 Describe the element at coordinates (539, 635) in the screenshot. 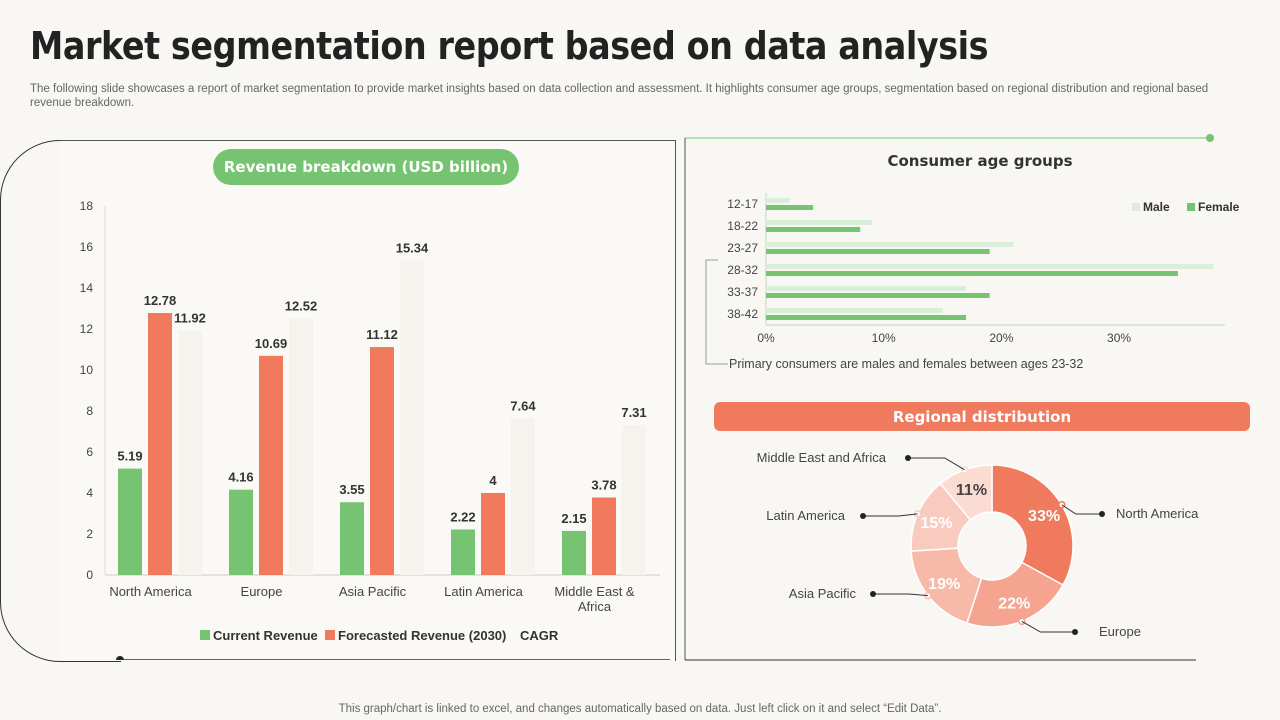

I see `legend-label: CAGR` at that location.